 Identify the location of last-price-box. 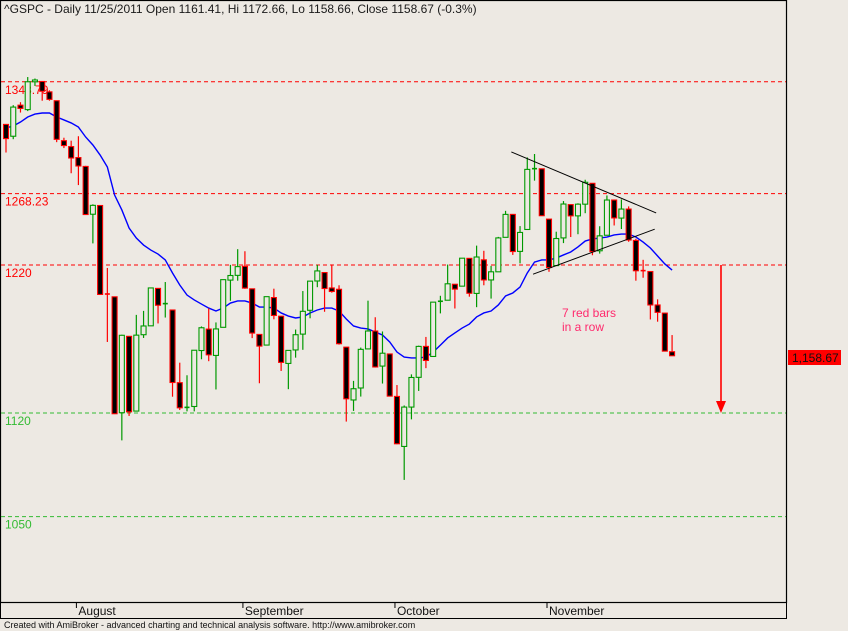
(814, 357).